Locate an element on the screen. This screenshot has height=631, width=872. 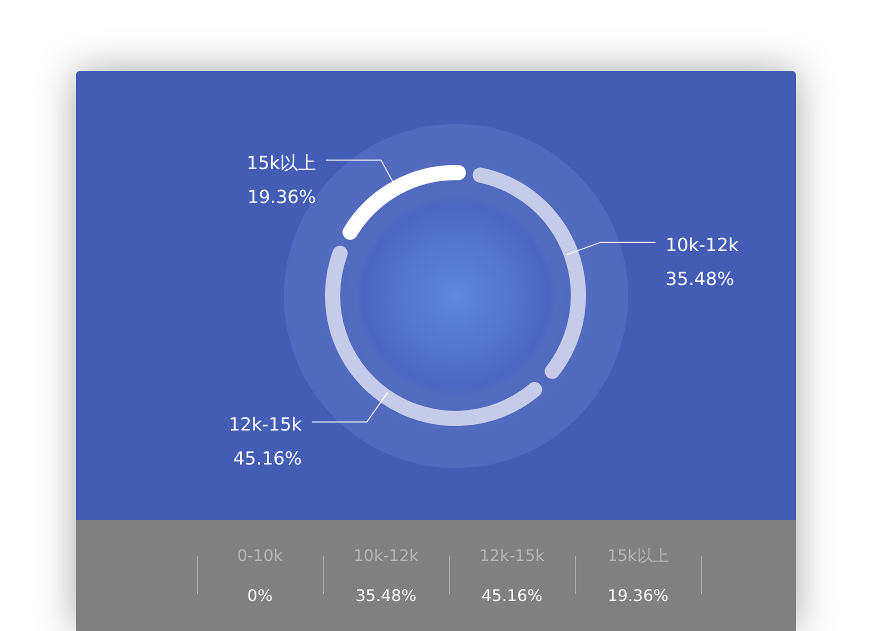
data-label: 35.48% is located at coordinates (700, 279).